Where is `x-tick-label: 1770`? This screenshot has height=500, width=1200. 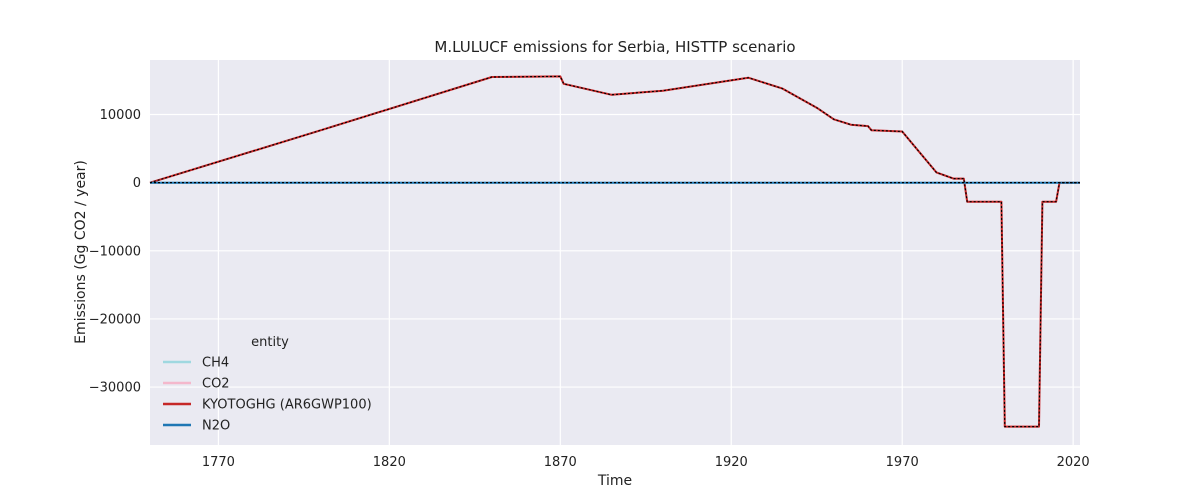 x-tick-label: 1770 is located at coordinates (218, 462).